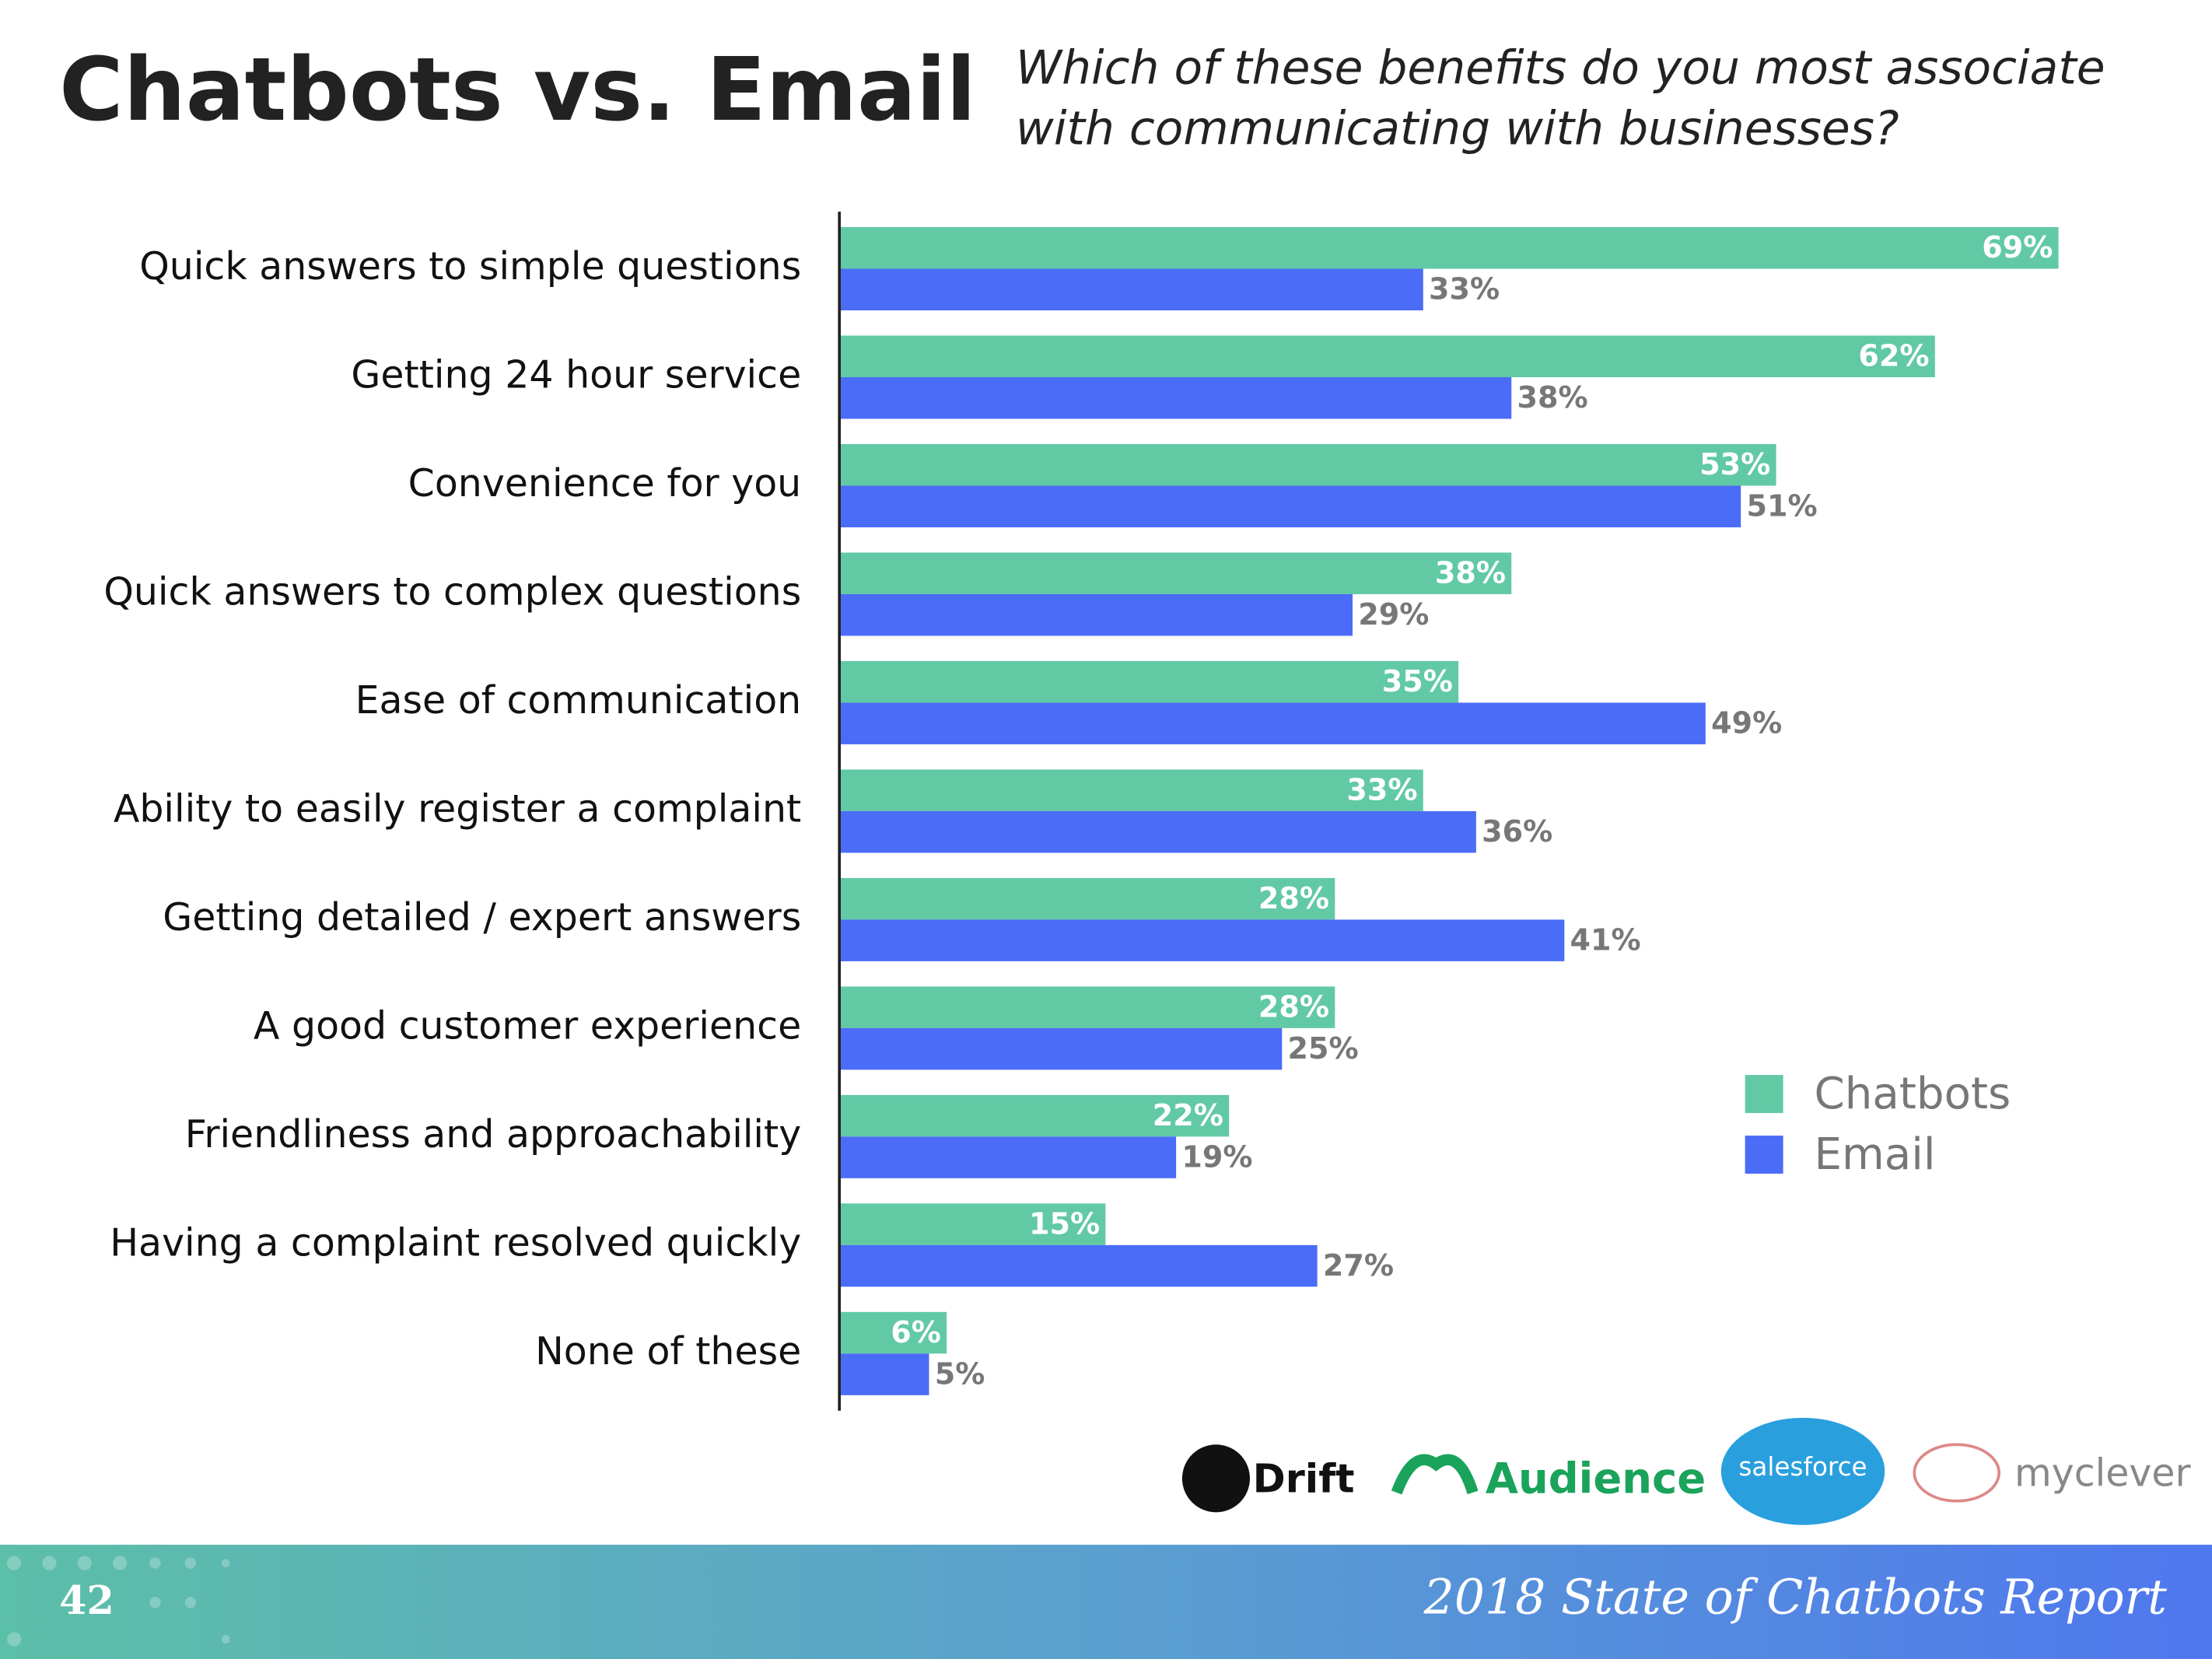 The width and height of the screenshot is (2212, 1659). I want to click on value-label: 62%, so click(1893, 356).